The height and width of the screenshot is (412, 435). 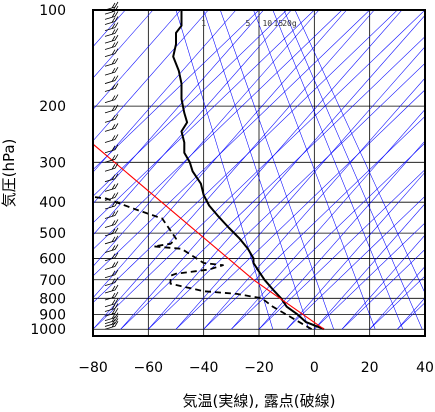 I want to click on mixing-ratio-label: 10, so click(x=267, y=23).